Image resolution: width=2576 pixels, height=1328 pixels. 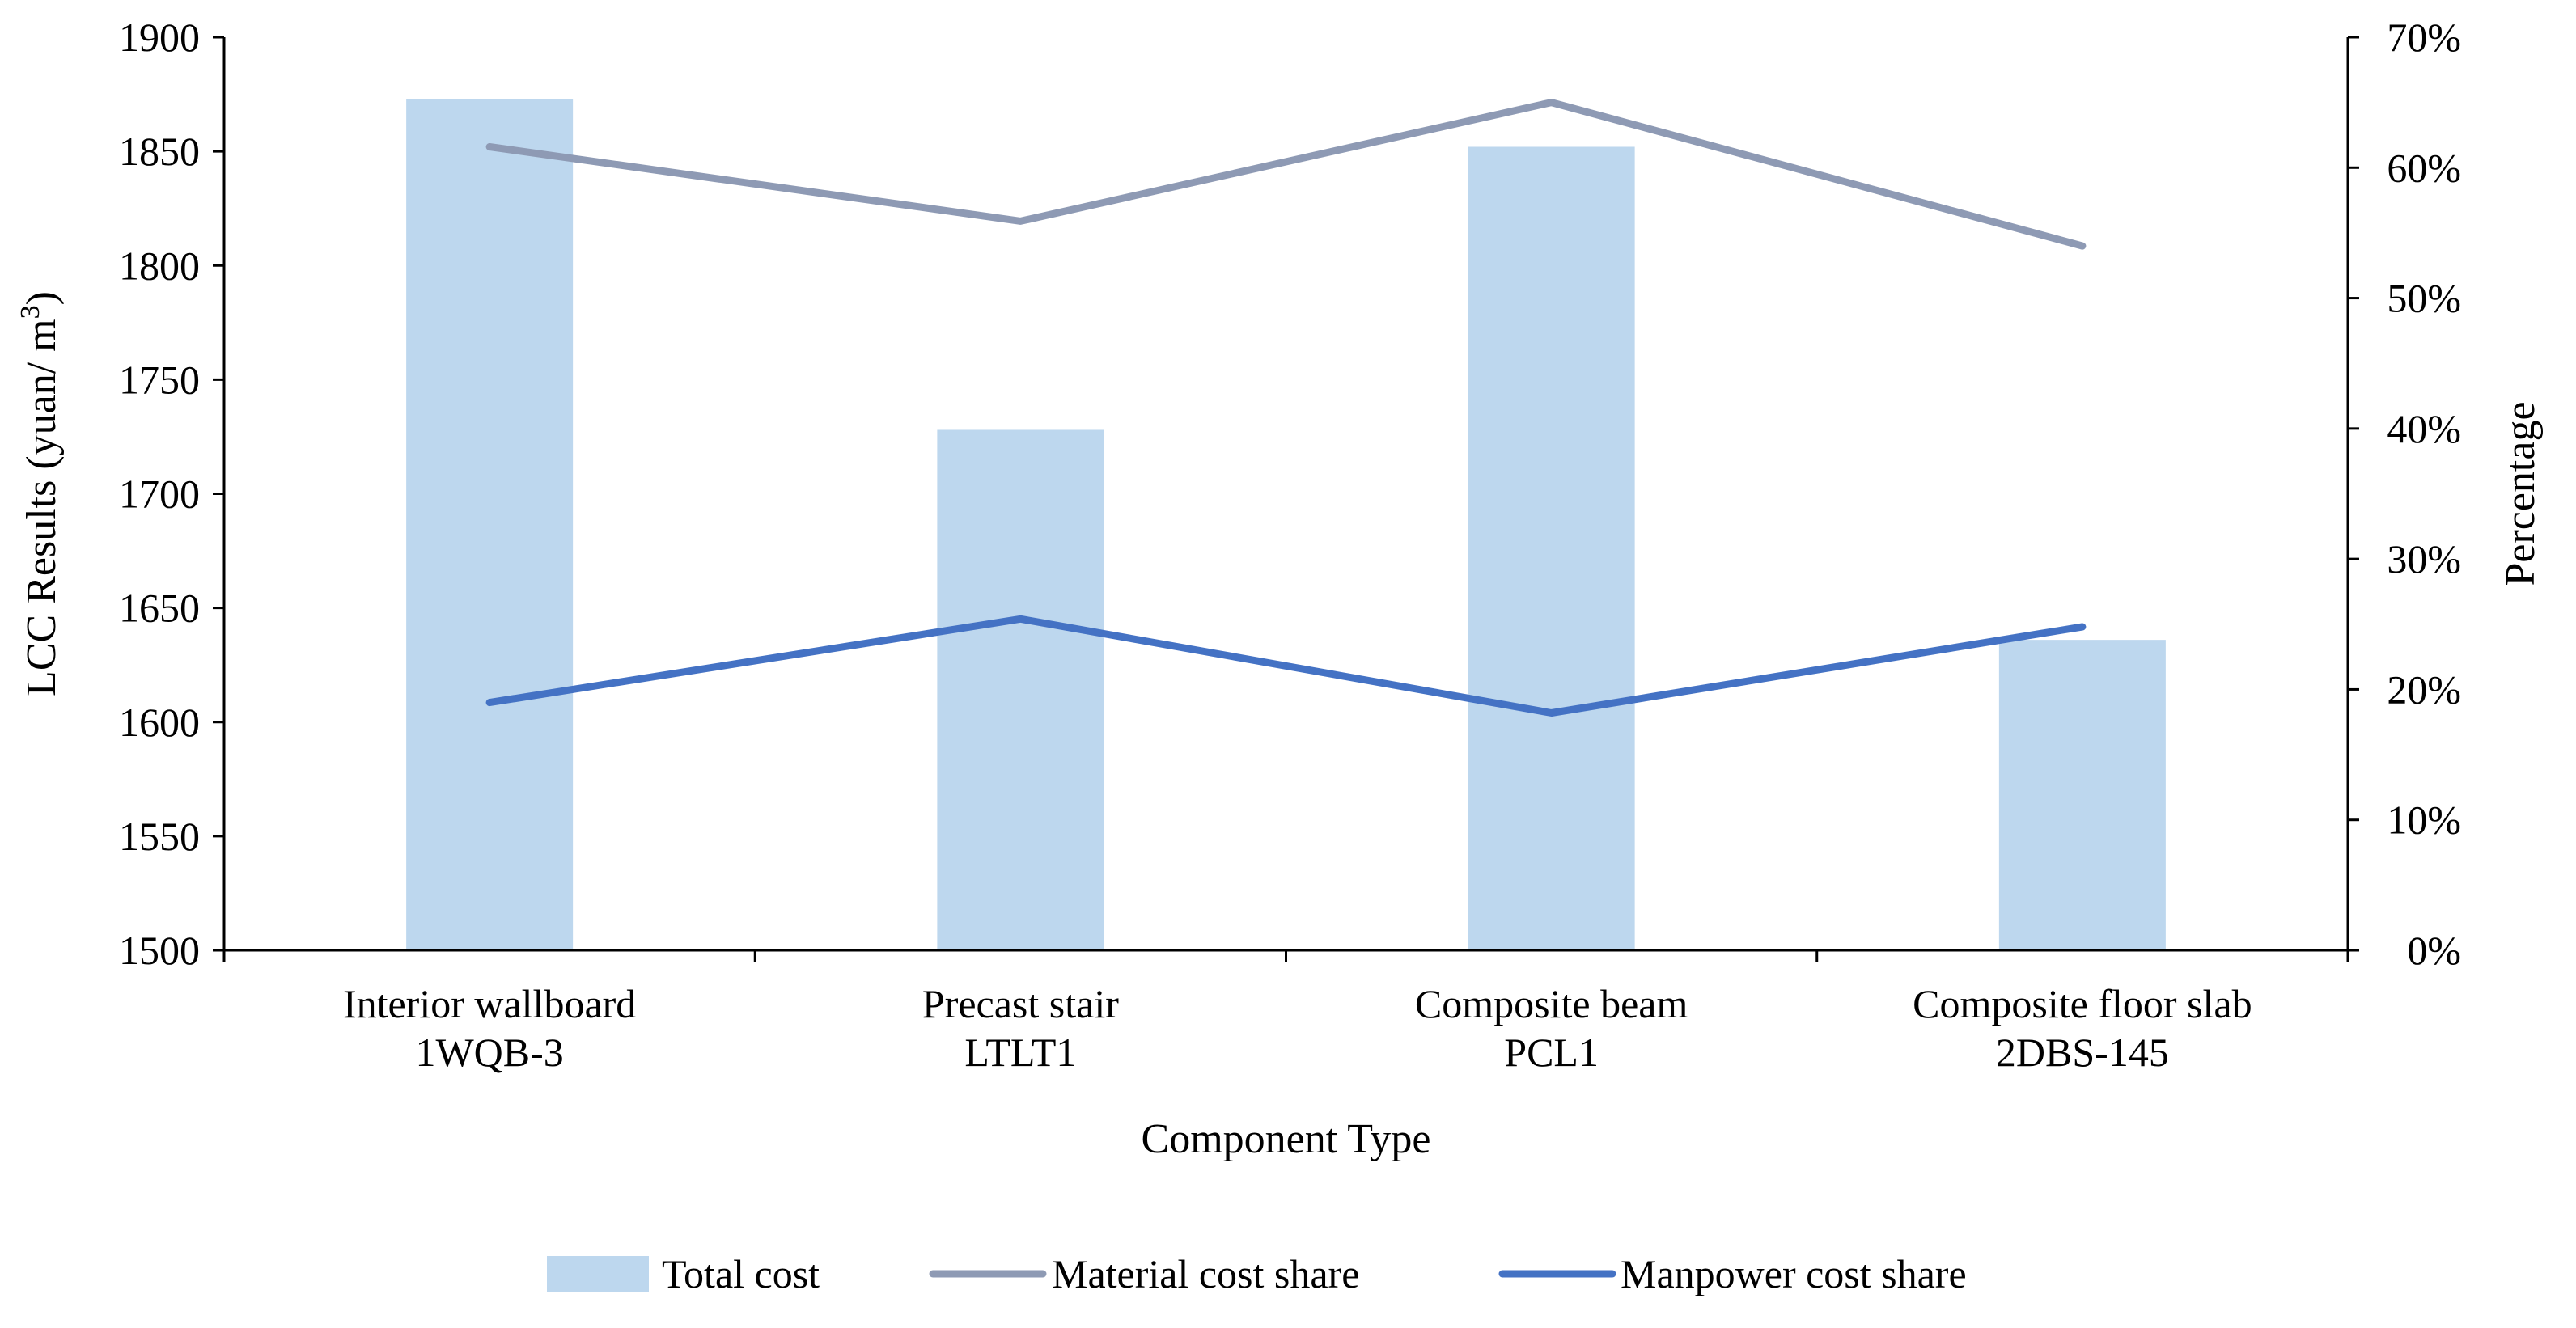 I want to click on y-tick-label-right: 40%, so click(x=2424, y=429).